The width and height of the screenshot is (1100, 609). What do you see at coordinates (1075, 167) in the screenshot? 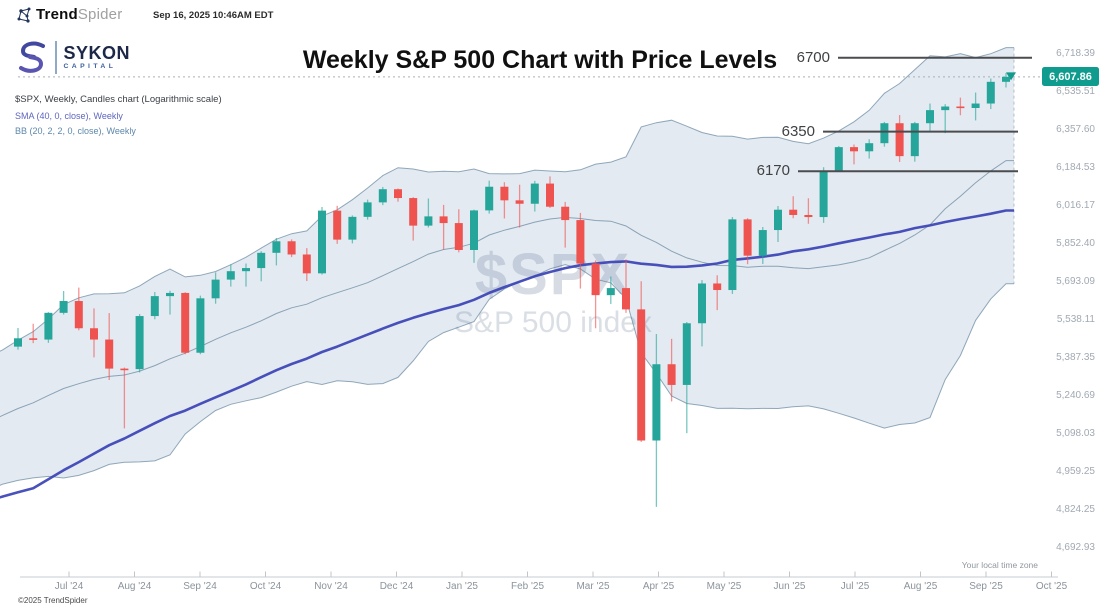
I see `price-axis-label: 6,184.53` at bounding box center [1075, 167].